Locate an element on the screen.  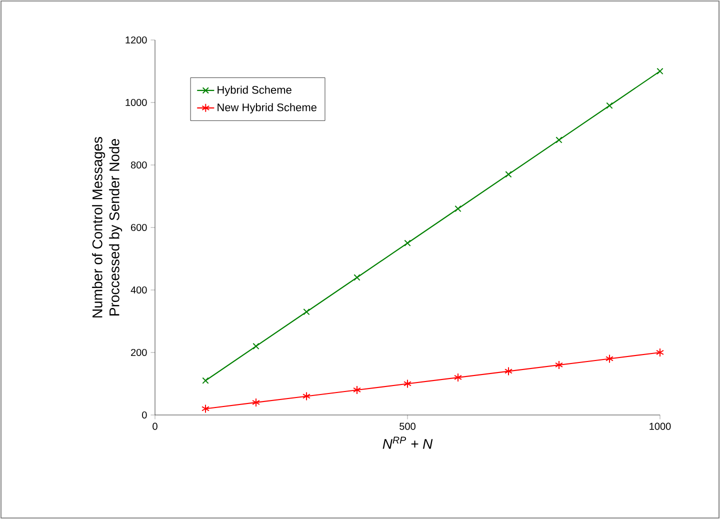
legend-label: Hybrid Scheme is located at coordinates (255, 91).